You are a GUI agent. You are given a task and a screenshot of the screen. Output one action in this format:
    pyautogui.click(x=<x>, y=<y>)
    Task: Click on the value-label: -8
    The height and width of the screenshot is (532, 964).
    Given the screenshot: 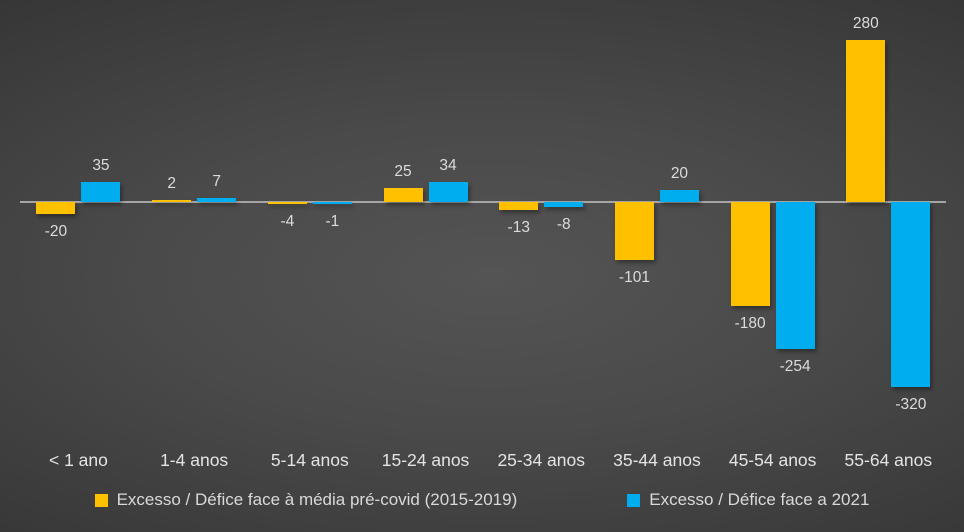 What is the action you would take?
    pyautogui.click(x=563, y=224)
    